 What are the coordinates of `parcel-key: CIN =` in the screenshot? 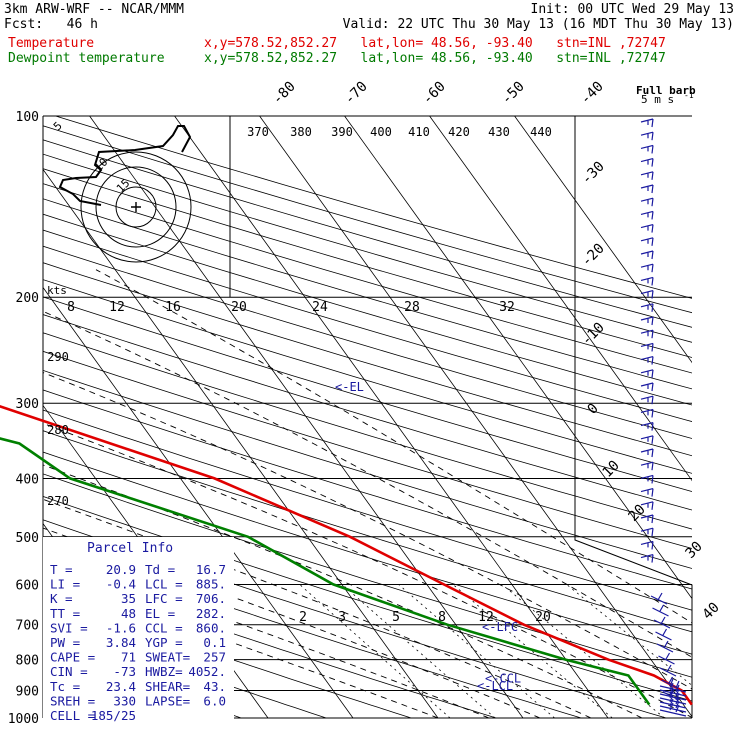 It's located at (69, 671).